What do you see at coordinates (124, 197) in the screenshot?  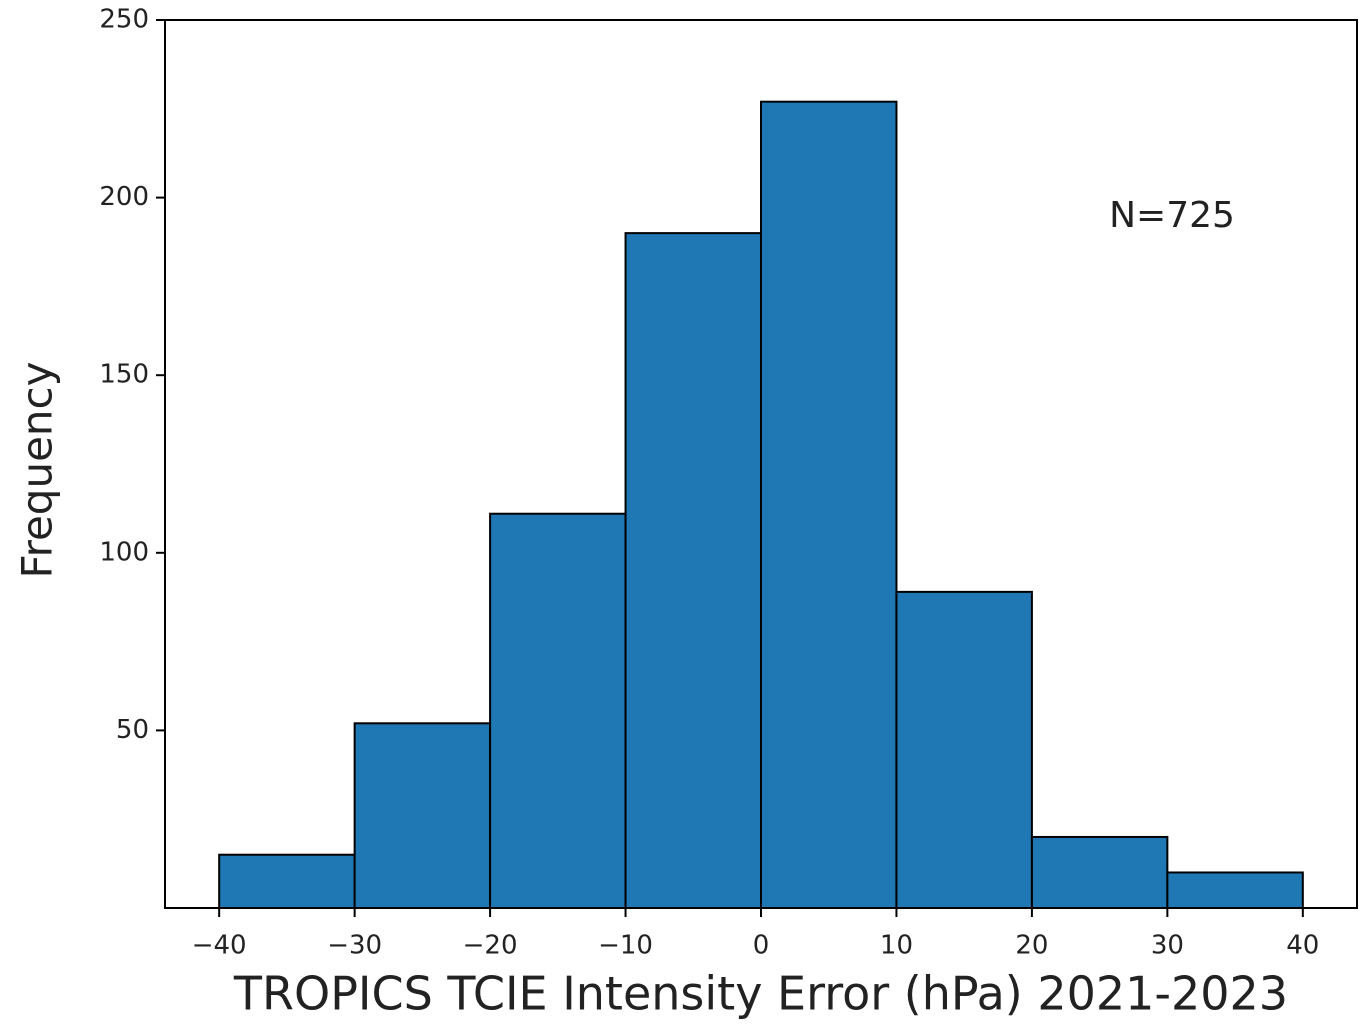 I see `y-tick-label: 200` at bounding box center [124, 197].